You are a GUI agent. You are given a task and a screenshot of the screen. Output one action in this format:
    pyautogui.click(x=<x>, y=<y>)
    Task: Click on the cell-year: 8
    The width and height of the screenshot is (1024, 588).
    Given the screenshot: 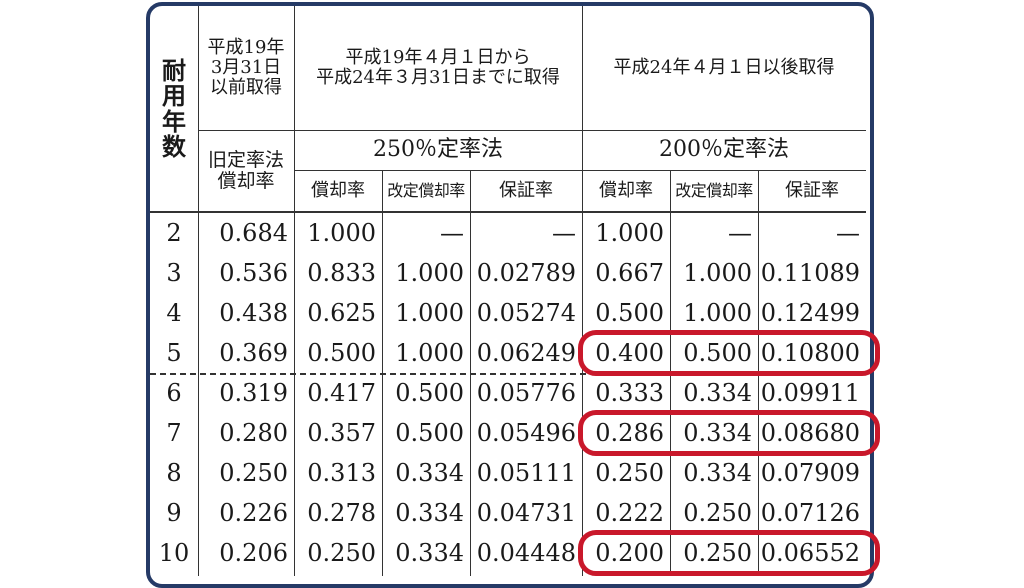 What is the action you would take?
    pyautogui.click(x=174, y=472)
    